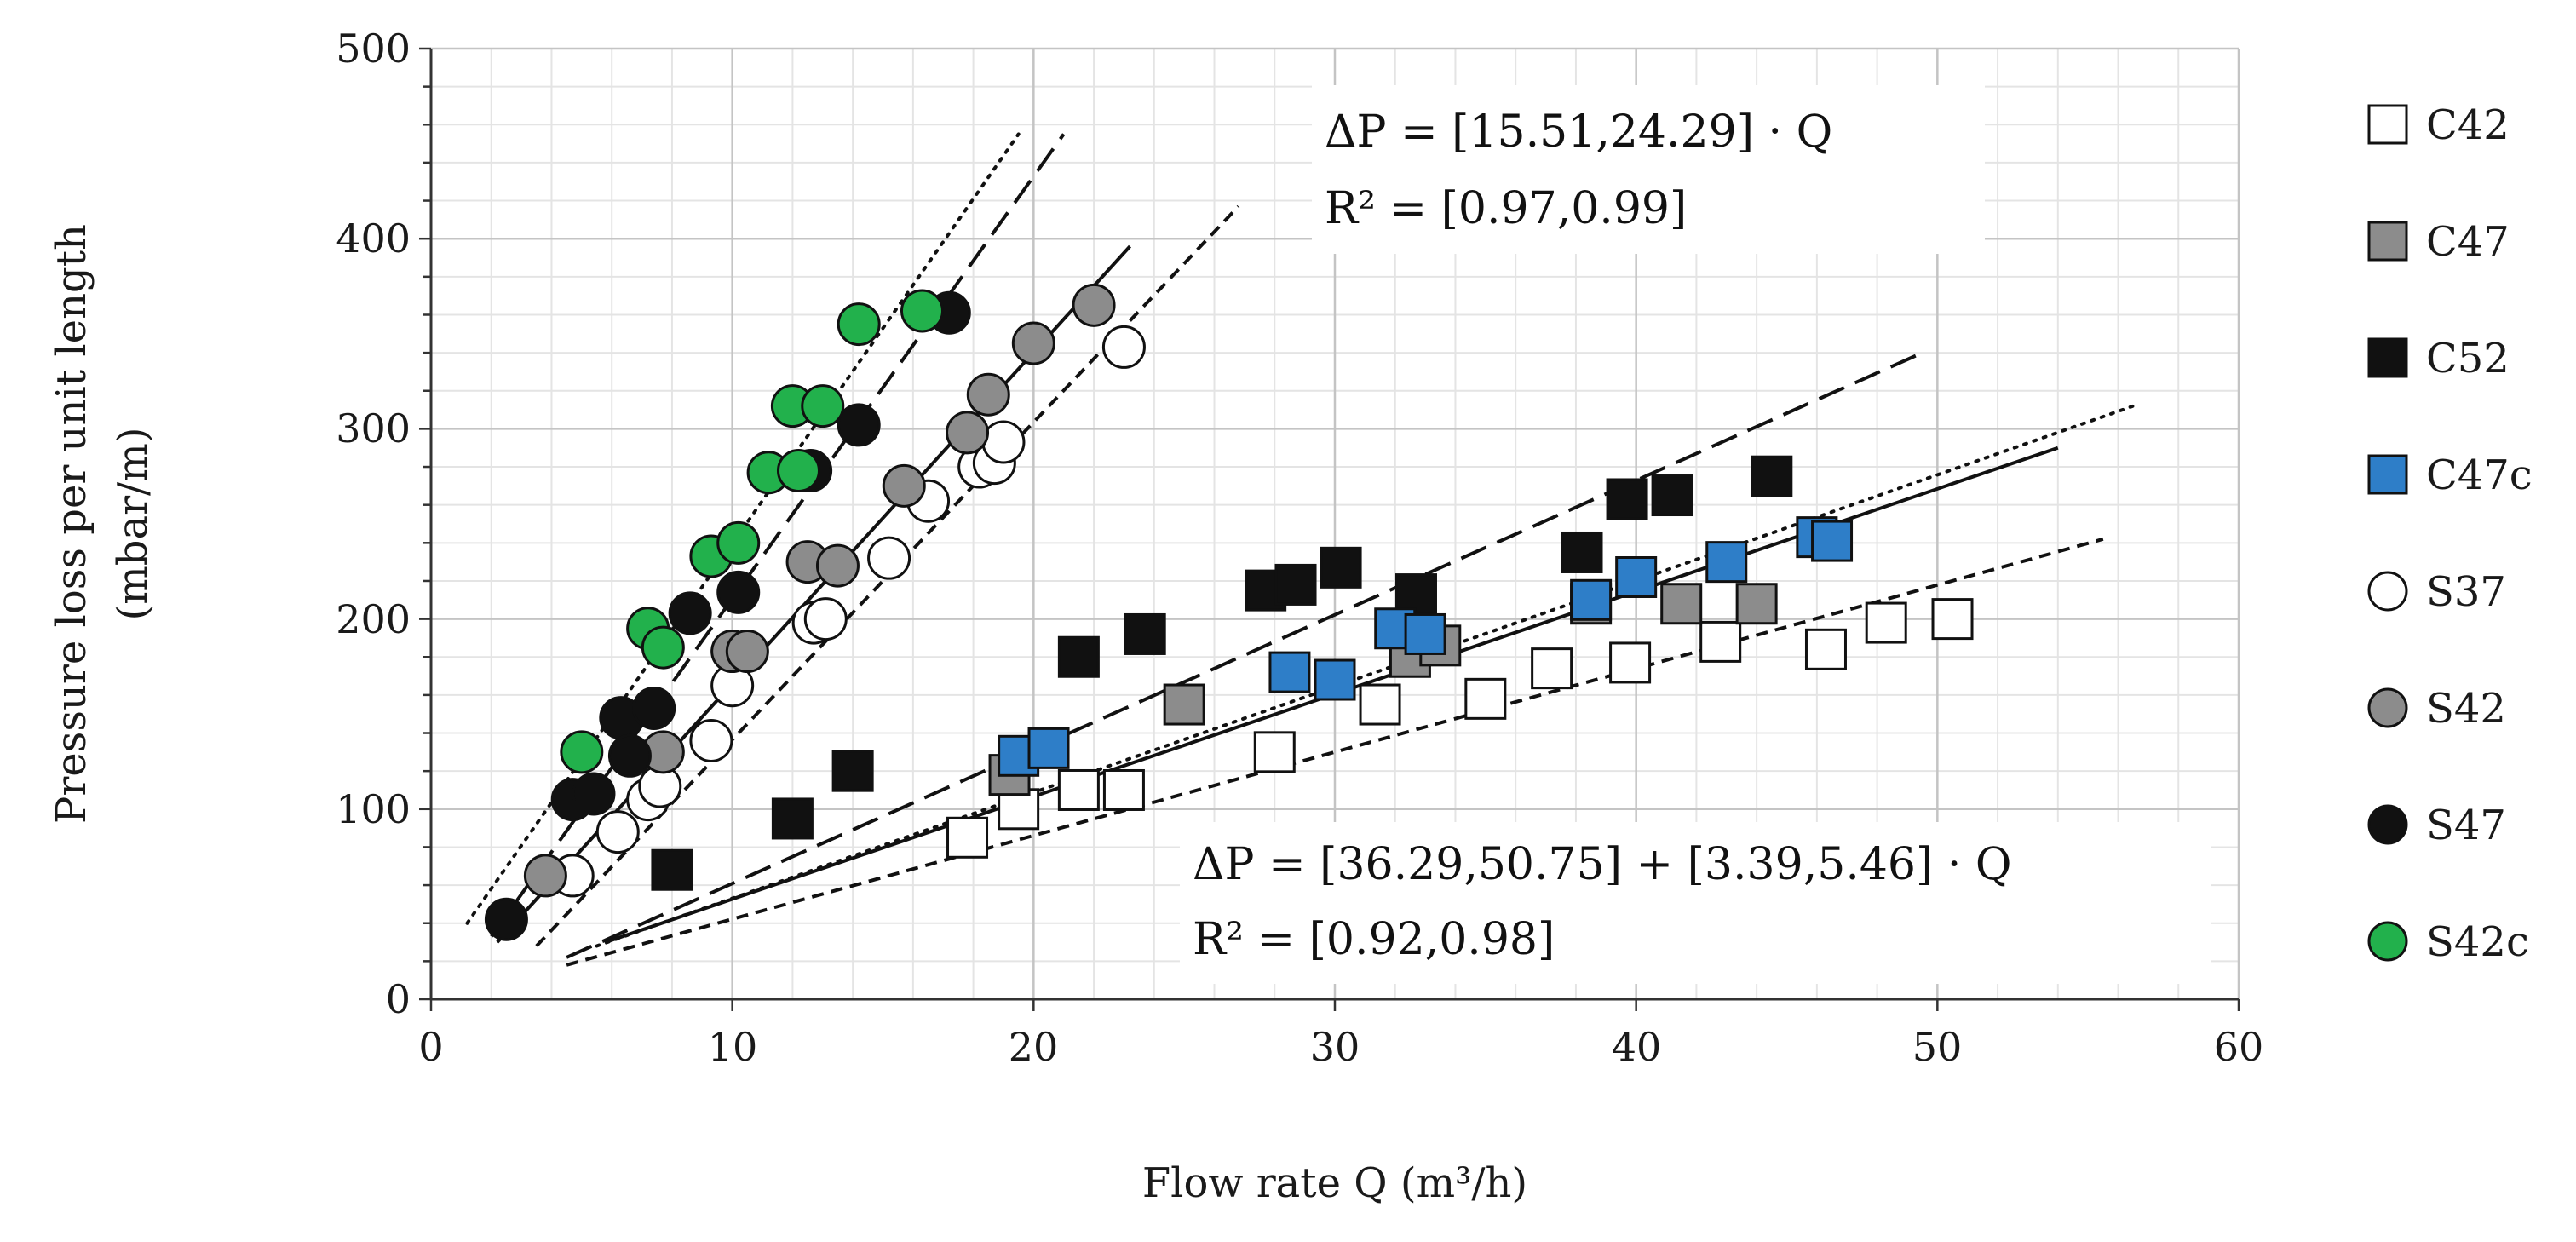 This screenshot has width=2576, height=1242. Describe the element at coordinates (2387, 241) in the screenshot. I see `legend-marker-c47` at that location.